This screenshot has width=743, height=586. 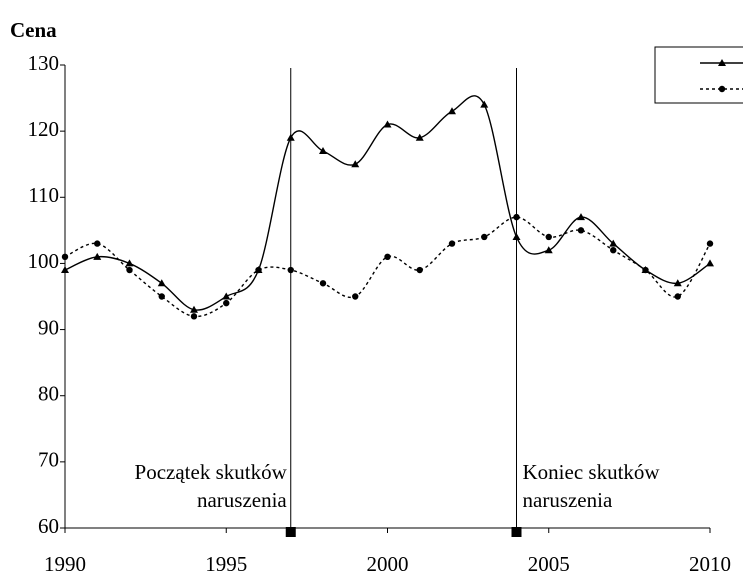 What do you see at coordinates (48, 460) in the screenshot?
I see `y-tick-label: 70` at bounding box center [48, 460].